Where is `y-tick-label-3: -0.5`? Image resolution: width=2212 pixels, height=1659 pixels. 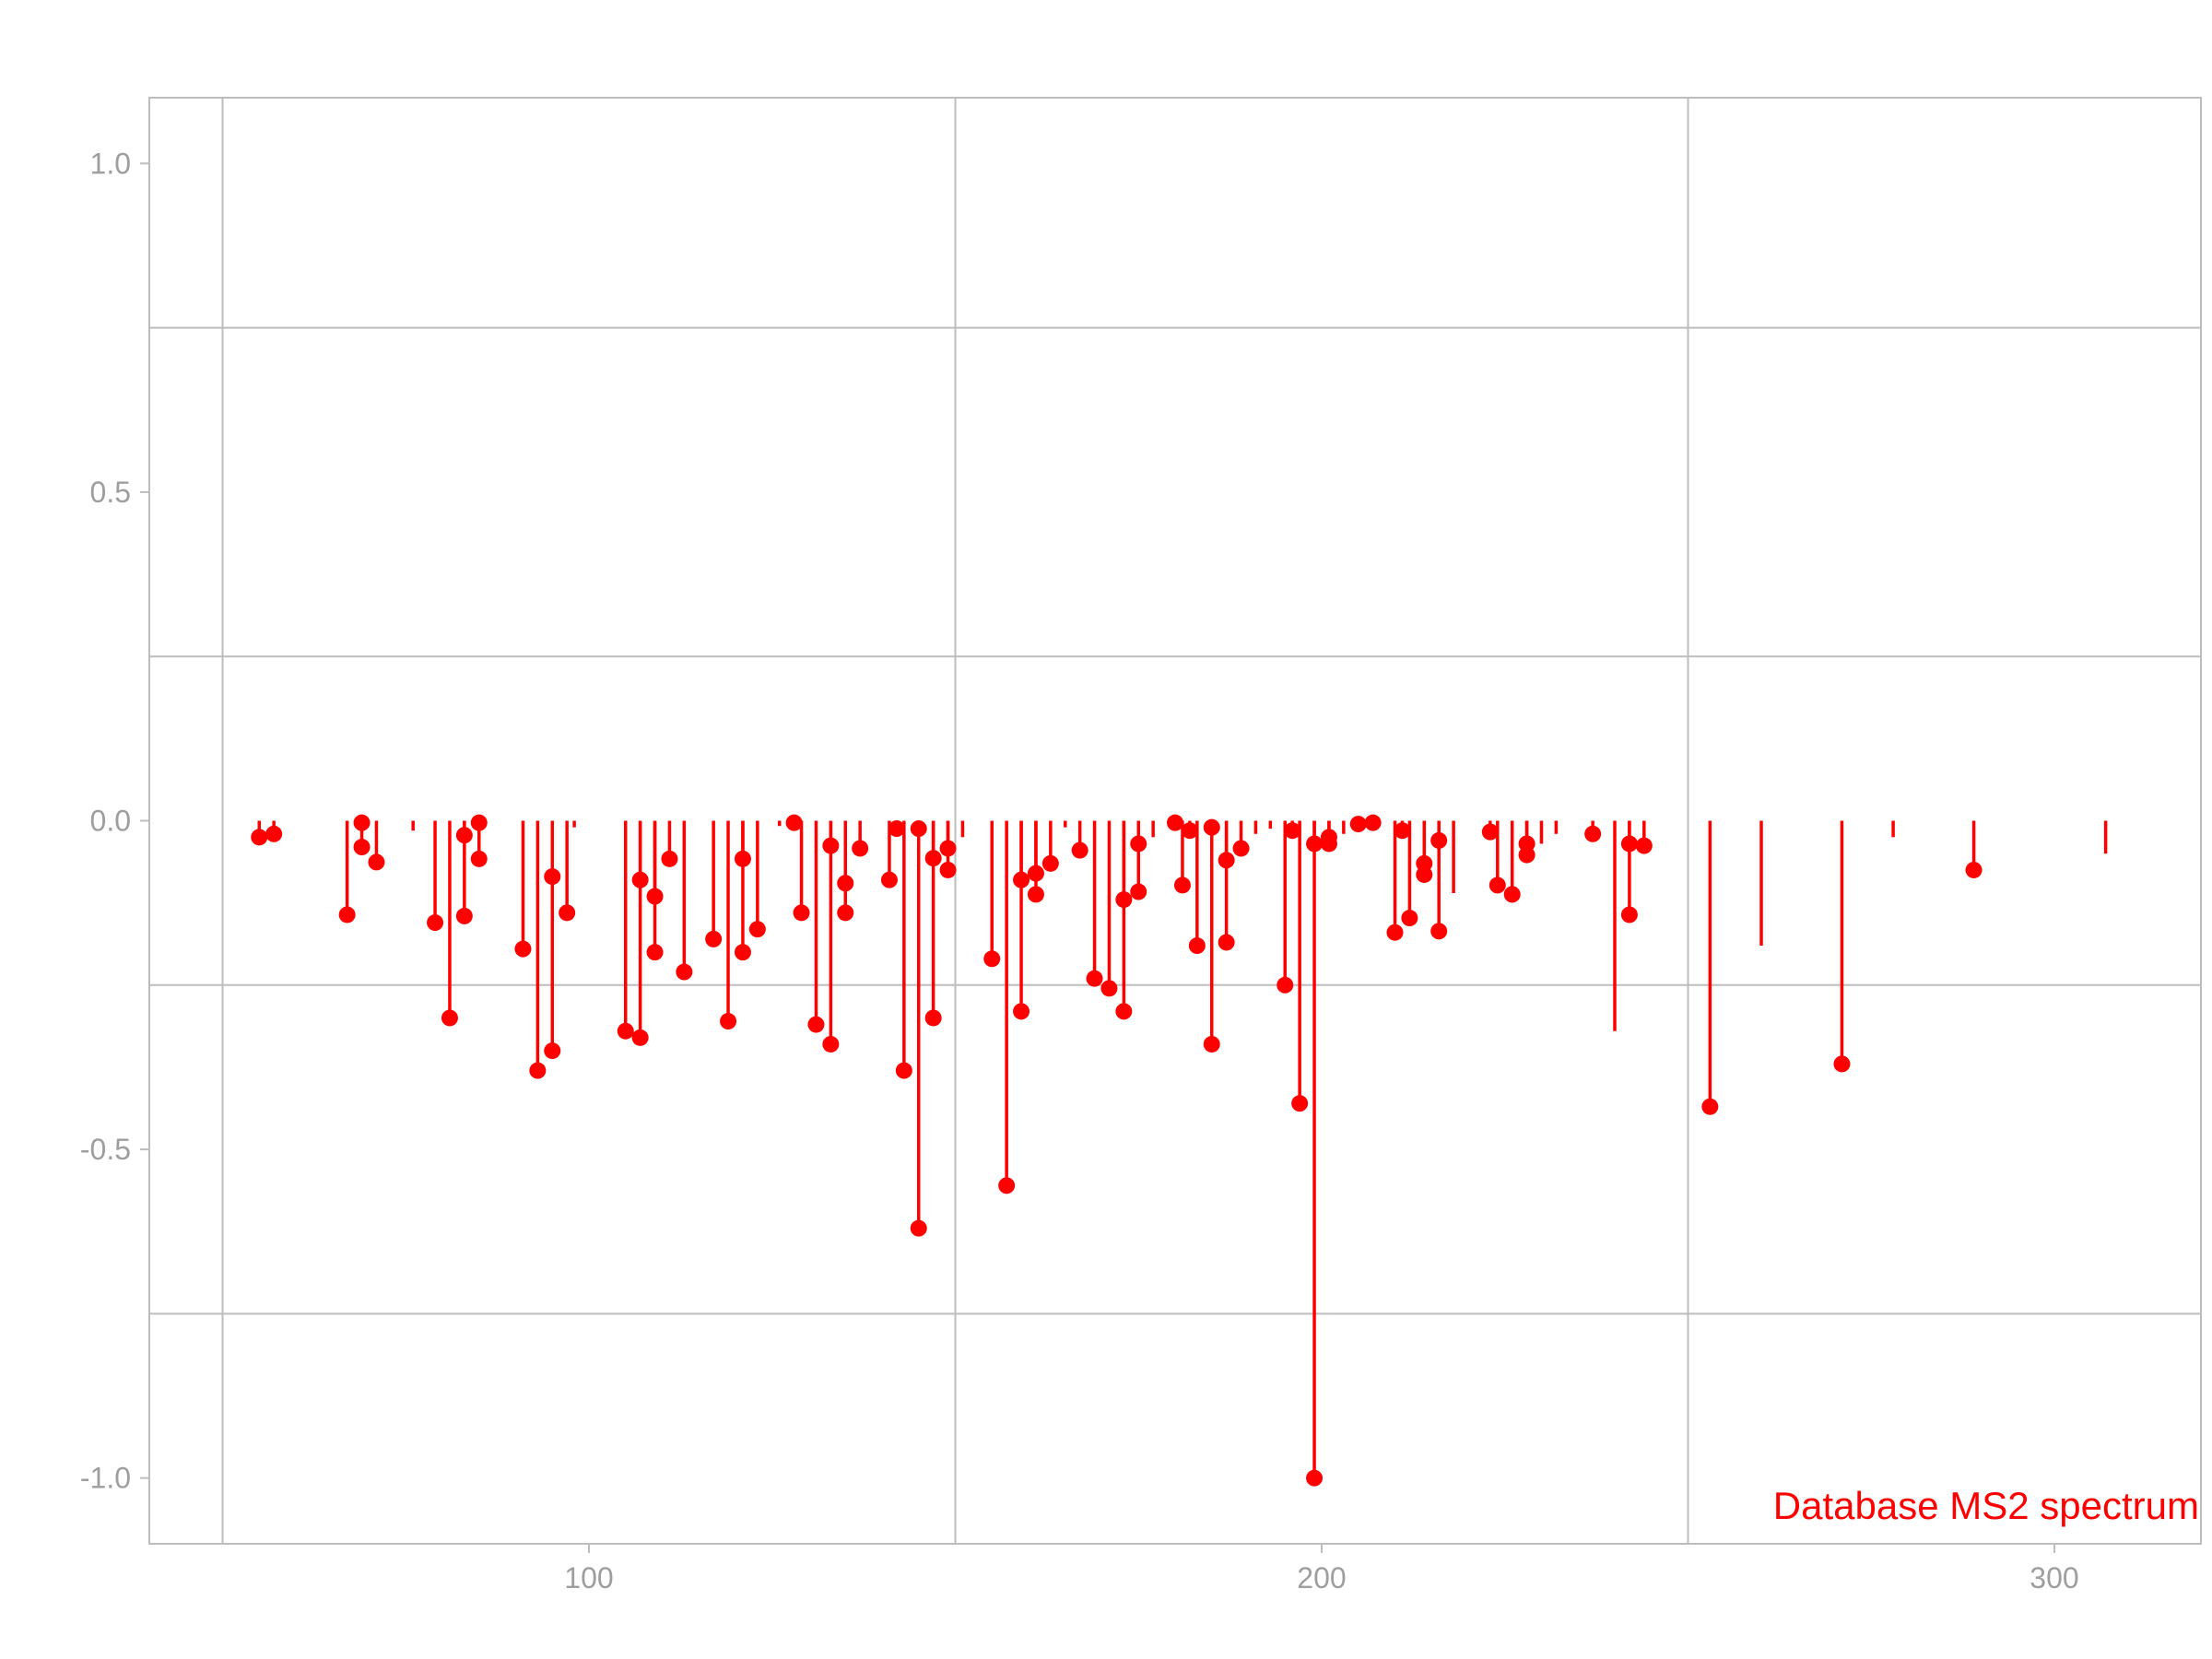
y-tick-label-3: -0.5 is located at coordinates (105, 1149).